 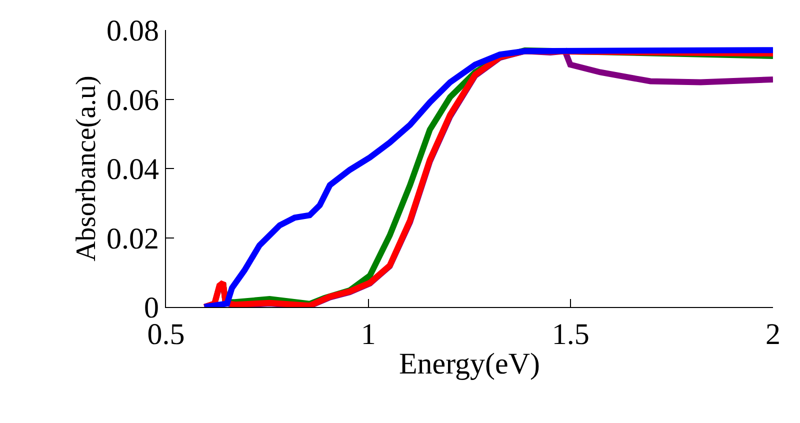 What do you see at coordinates (86, 169) in the screenshot?
I see `y-axis-title: Absorbance(a.u)` at bounding box center [86, 169].